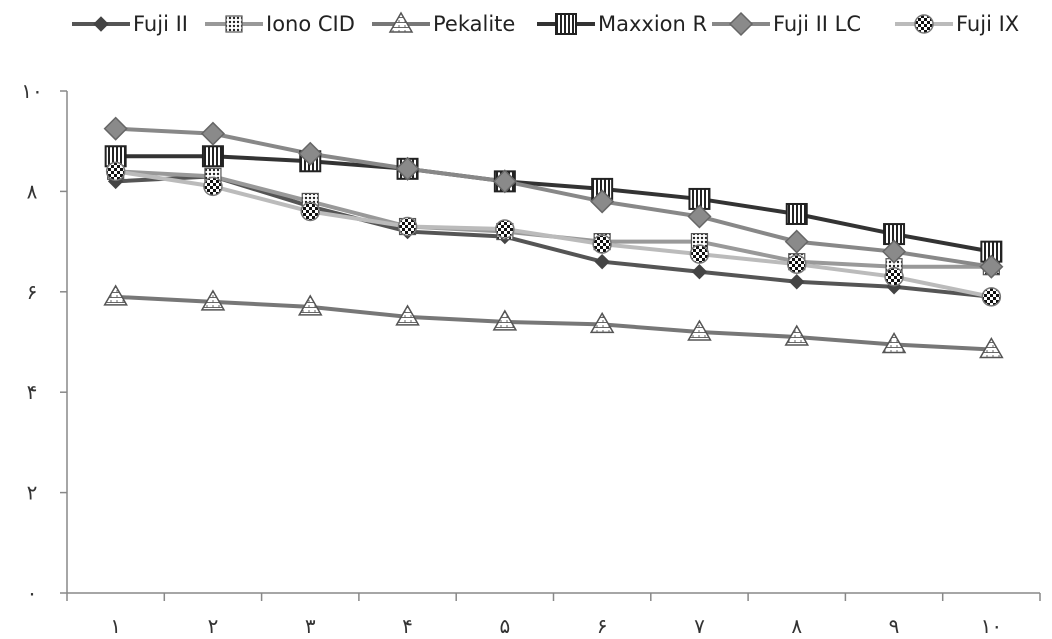 The height and width of the screenshot is (639, 1052). What do you see at coordinates (32, 593) in the screenshot?
I see `y-tick-label: ٠` at bounding box center [32, 593].